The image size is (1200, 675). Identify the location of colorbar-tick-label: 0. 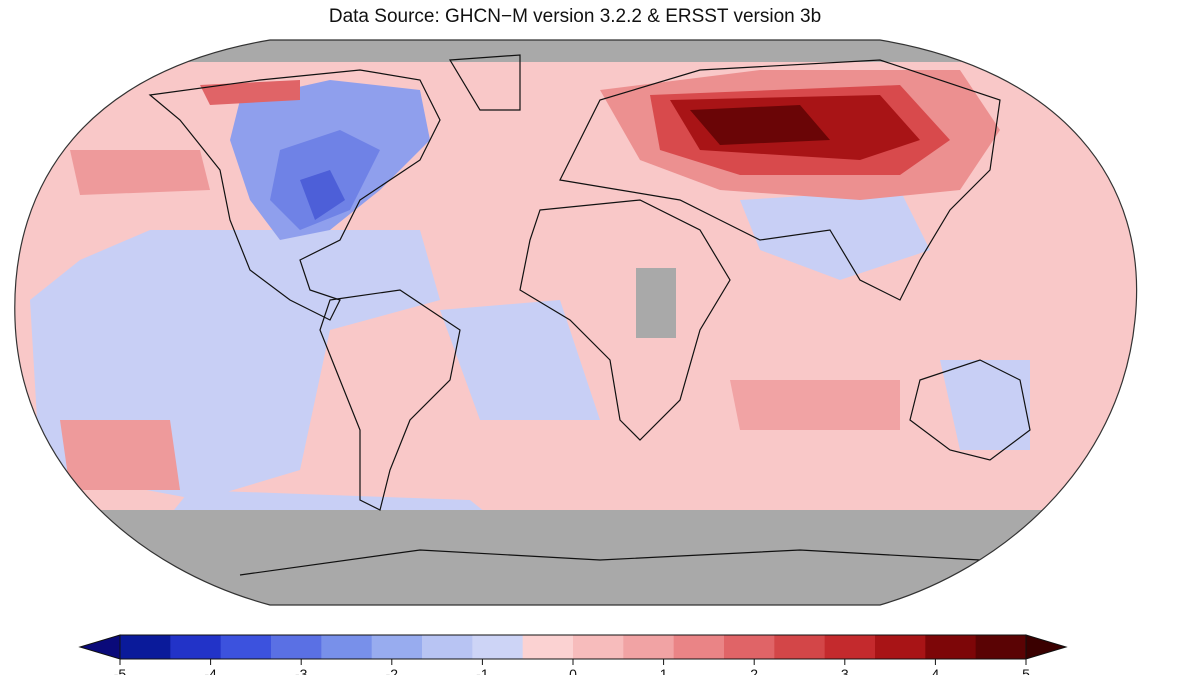
(573, 670).